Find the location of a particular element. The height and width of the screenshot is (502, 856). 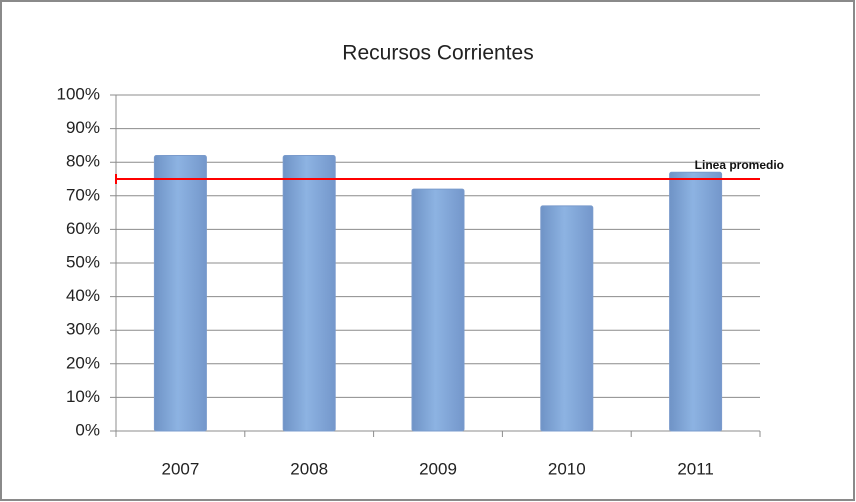

y-tick-label: 10% is located at coordinates (83, 396).